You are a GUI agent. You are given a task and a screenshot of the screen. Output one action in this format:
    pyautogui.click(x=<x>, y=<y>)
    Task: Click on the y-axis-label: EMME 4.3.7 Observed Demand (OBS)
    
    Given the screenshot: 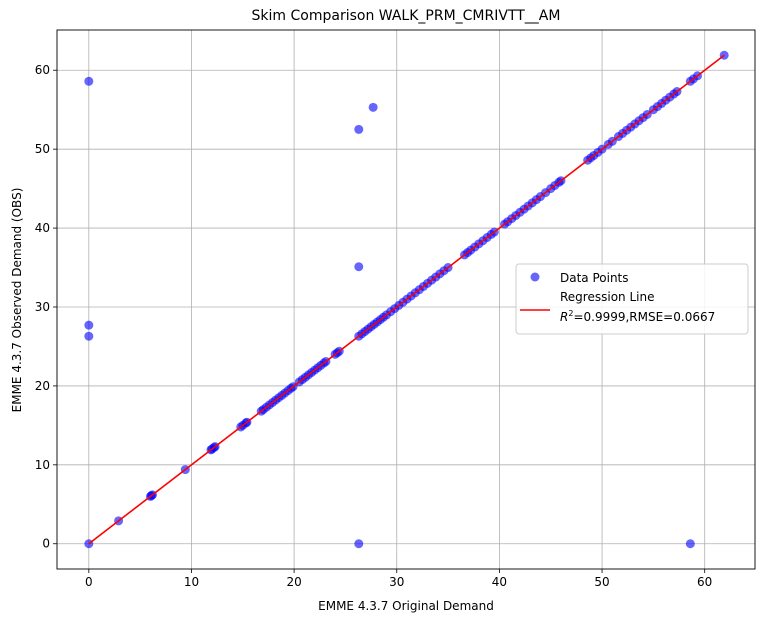 What is the action you would take?
    pyautogui.click(x=17, y=300)
    